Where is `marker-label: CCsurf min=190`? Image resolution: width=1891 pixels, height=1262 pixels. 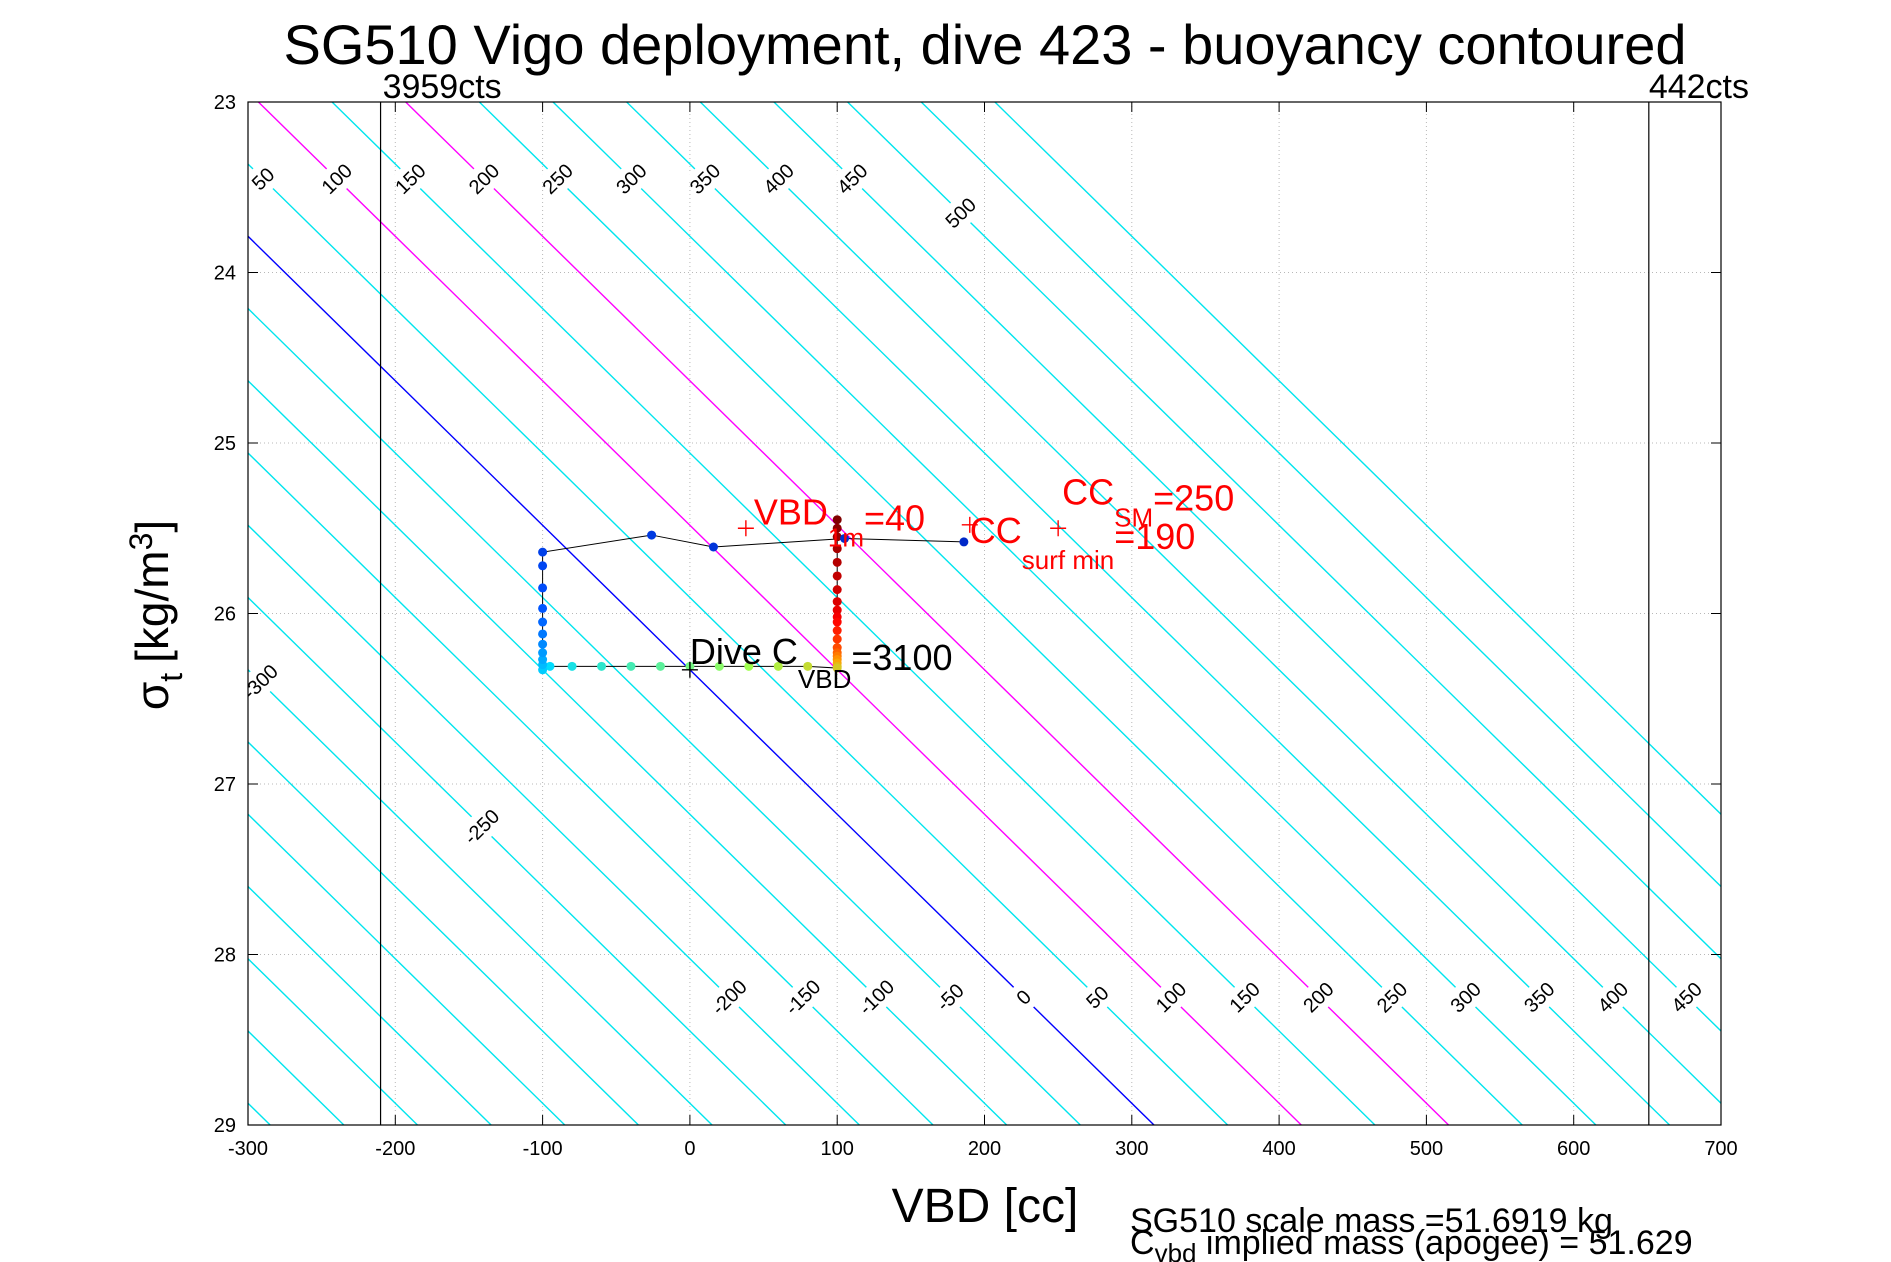 marker-label: CCsurf min=190 is located at coordinates (1083, 542).